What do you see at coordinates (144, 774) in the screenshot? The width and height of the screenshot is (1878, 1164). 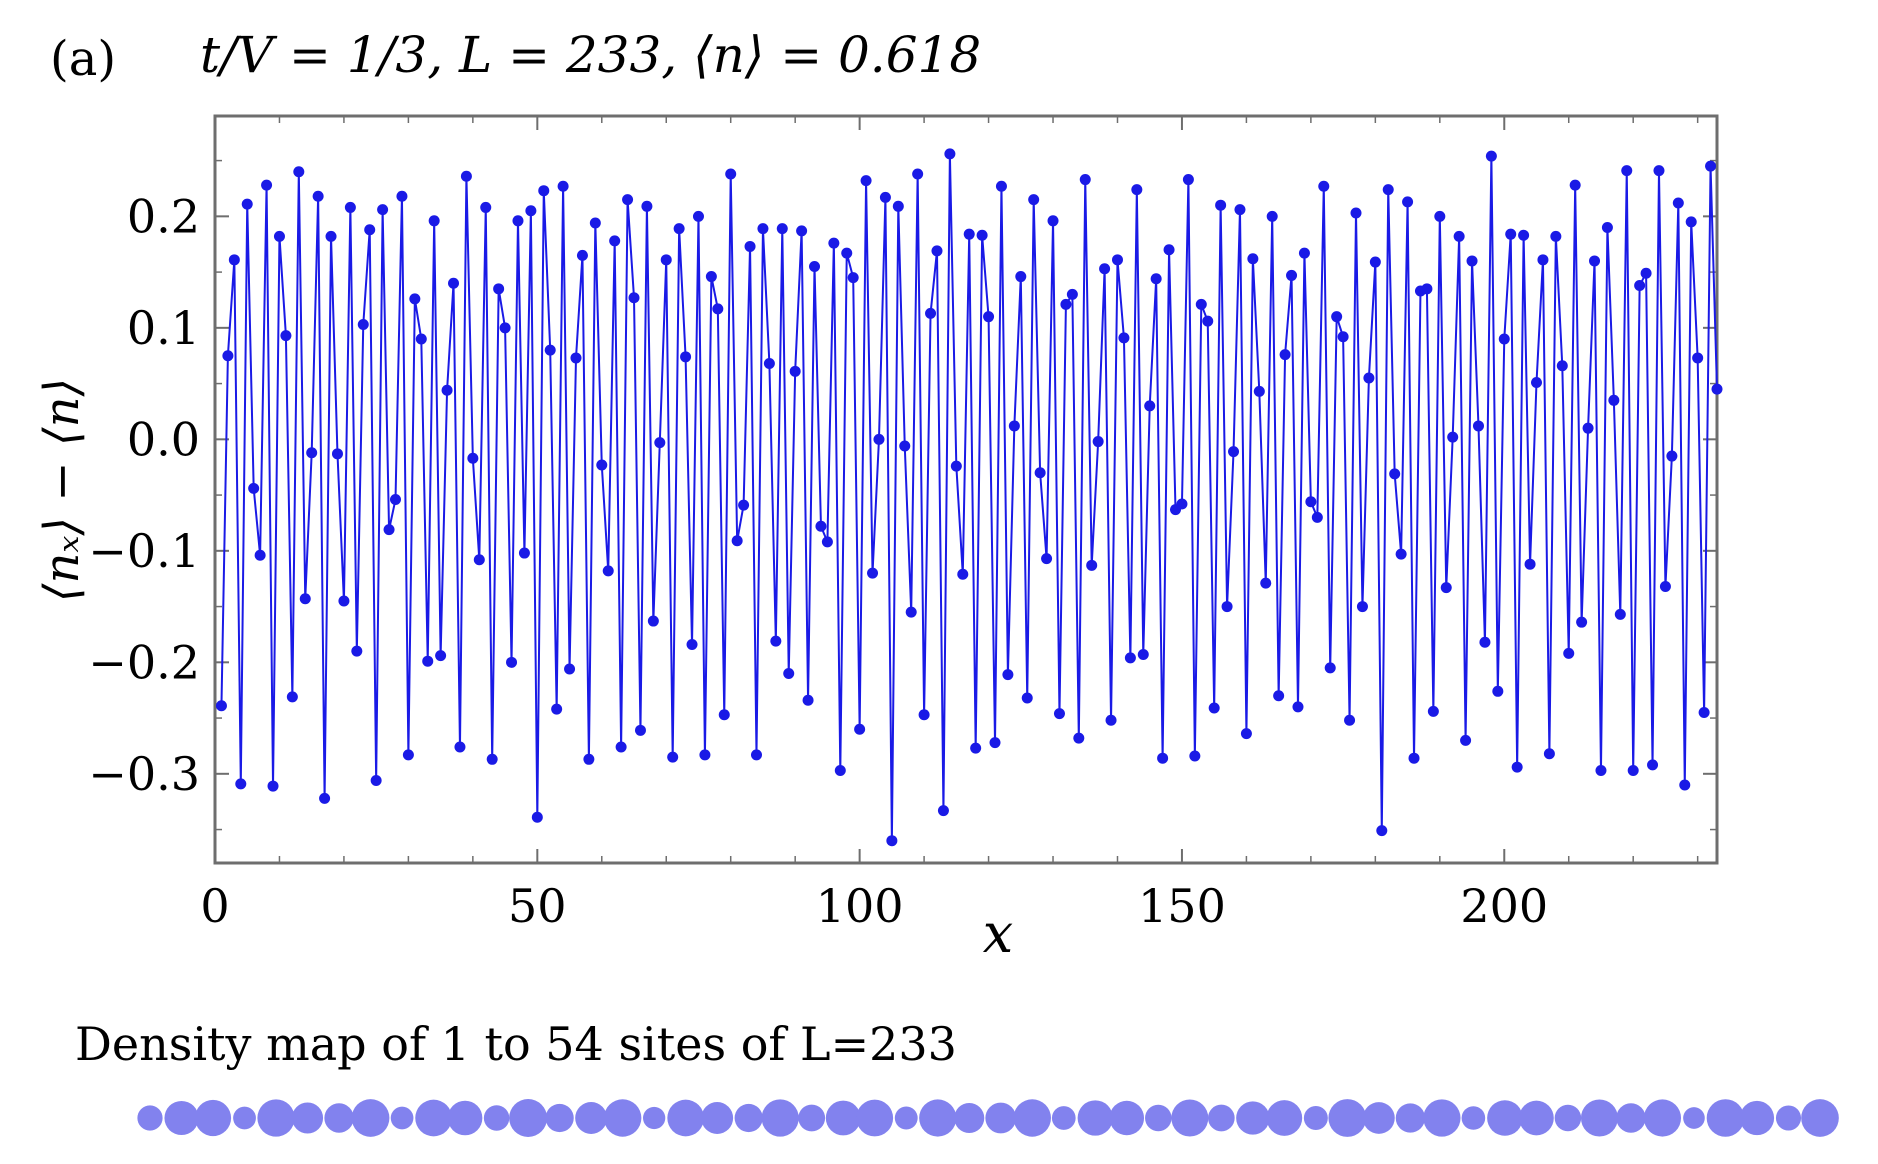 I see `y-tick-label: −0.3` at bounding box center [144, 774].